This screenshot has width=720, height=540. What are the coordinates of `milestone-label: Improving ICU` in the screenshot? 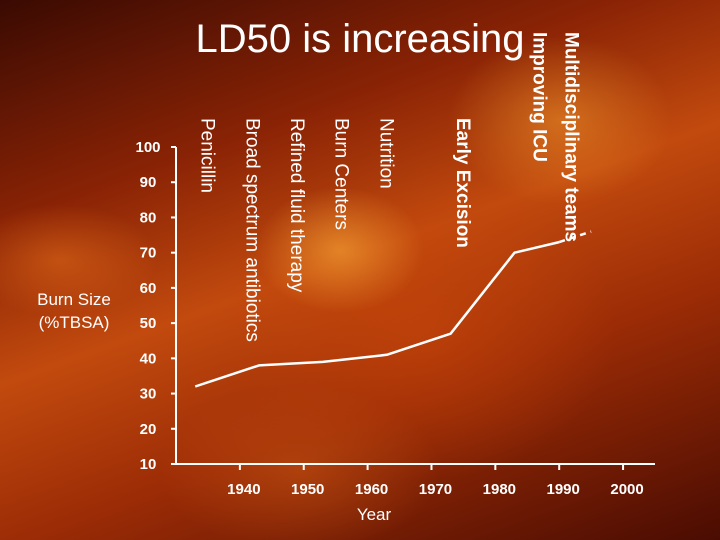 It's located at (539, 97).